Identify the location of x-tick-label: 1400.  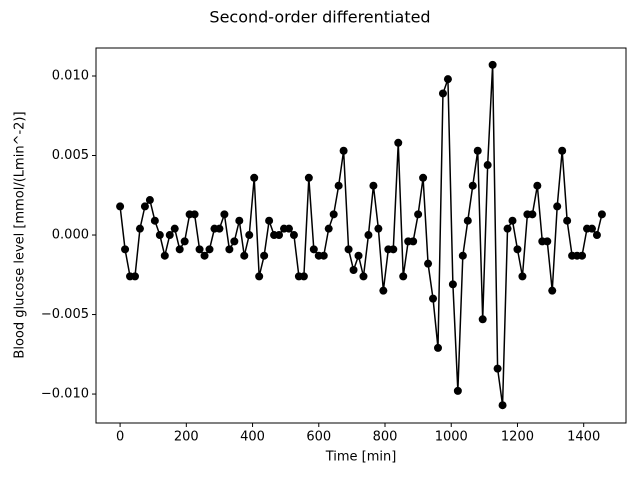
(583, 437).